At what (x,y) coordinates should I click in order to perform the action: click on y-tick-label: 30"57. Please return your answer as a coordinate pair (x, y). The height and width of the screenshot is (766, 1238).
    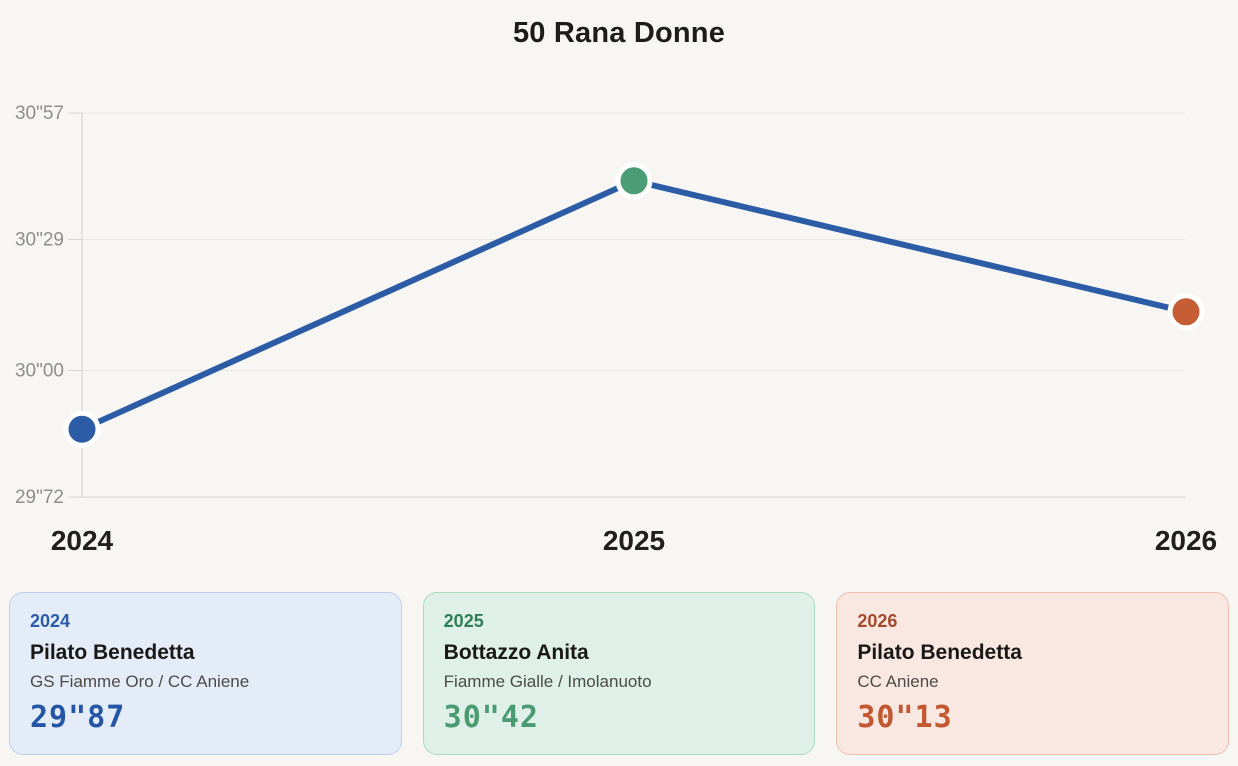
    Looking at the image, I should click on (39, 113).